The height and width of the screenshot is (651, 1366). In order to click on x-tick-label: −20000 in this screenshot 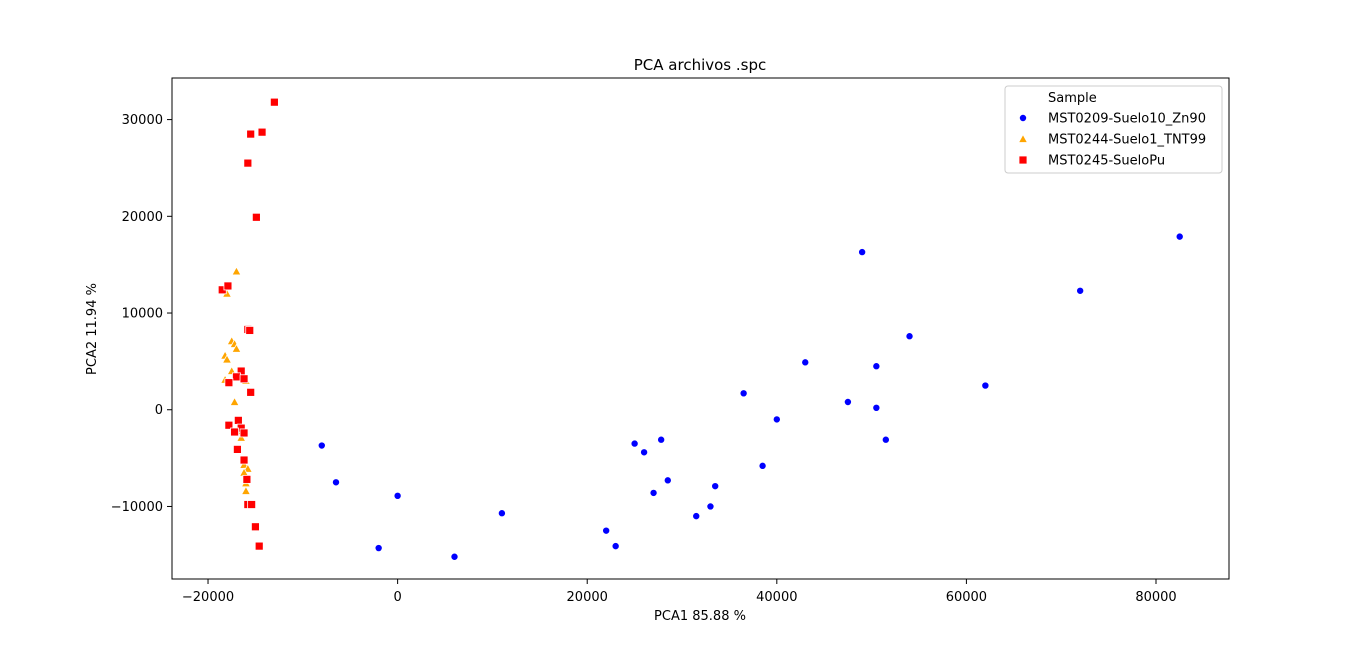, I will do `click(208, 597)`.